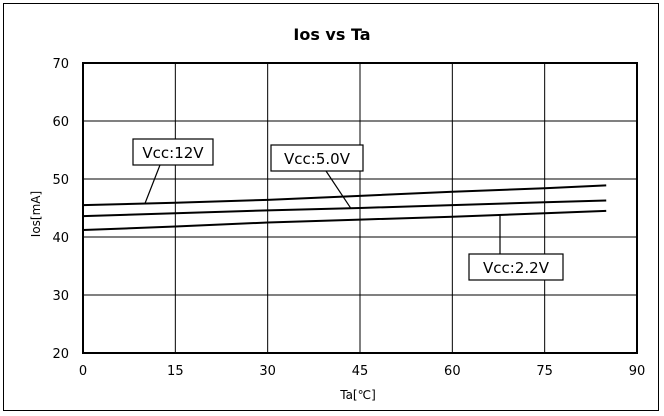 This screenshot has height=416, width=664. I want to click on chart-title: Ios vs Ta, so click(331, 34).